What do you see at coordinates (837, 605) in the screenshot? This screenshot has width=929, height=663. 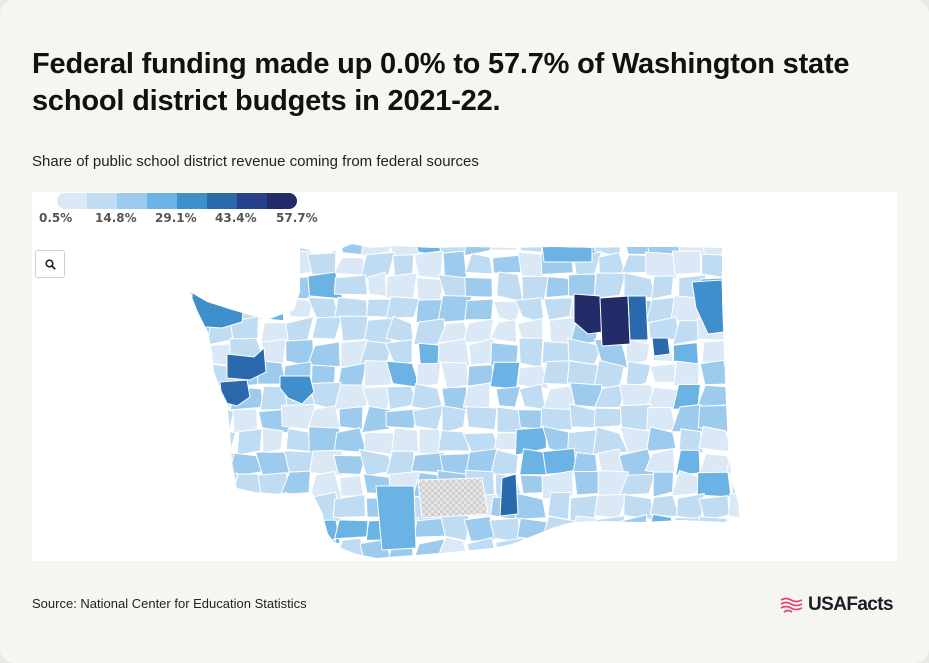 I see `usafacts-logo: USAFacts` at bounding box center [837, 605].